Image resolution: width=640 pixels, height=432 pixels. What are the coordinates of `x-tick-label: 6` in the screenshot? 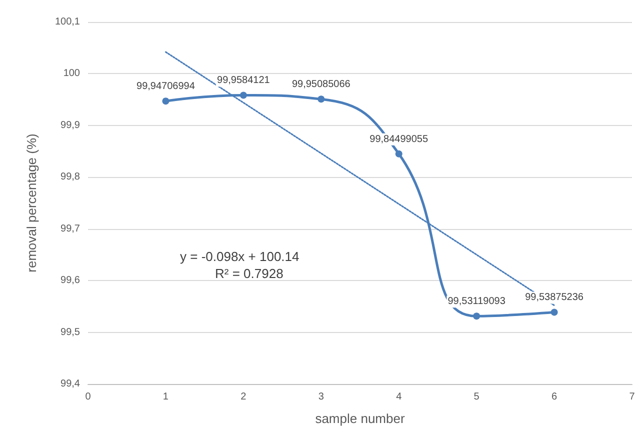 It's located at (555, 397).